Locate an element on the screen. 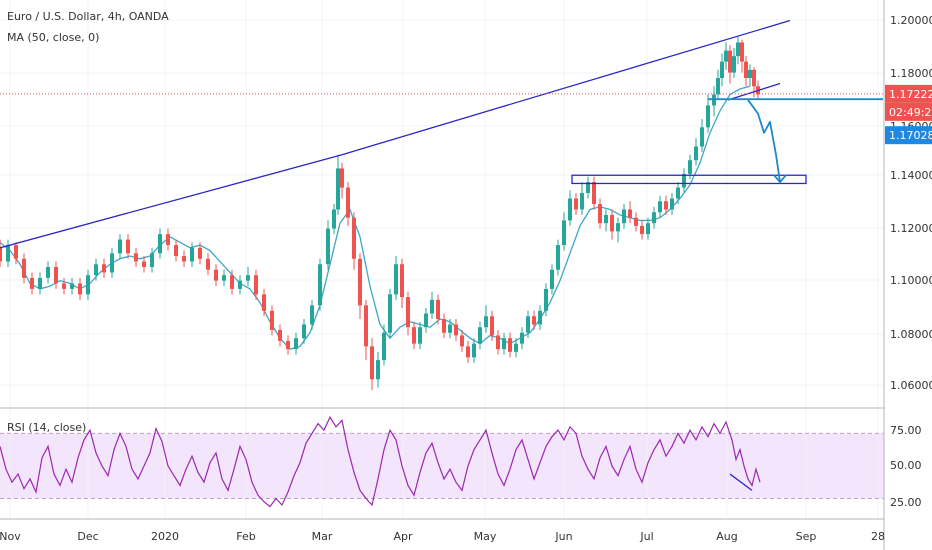 The height and width of the screenshot is (550, 932). time-tick-label: Feb is located at coordinates (245, 536).